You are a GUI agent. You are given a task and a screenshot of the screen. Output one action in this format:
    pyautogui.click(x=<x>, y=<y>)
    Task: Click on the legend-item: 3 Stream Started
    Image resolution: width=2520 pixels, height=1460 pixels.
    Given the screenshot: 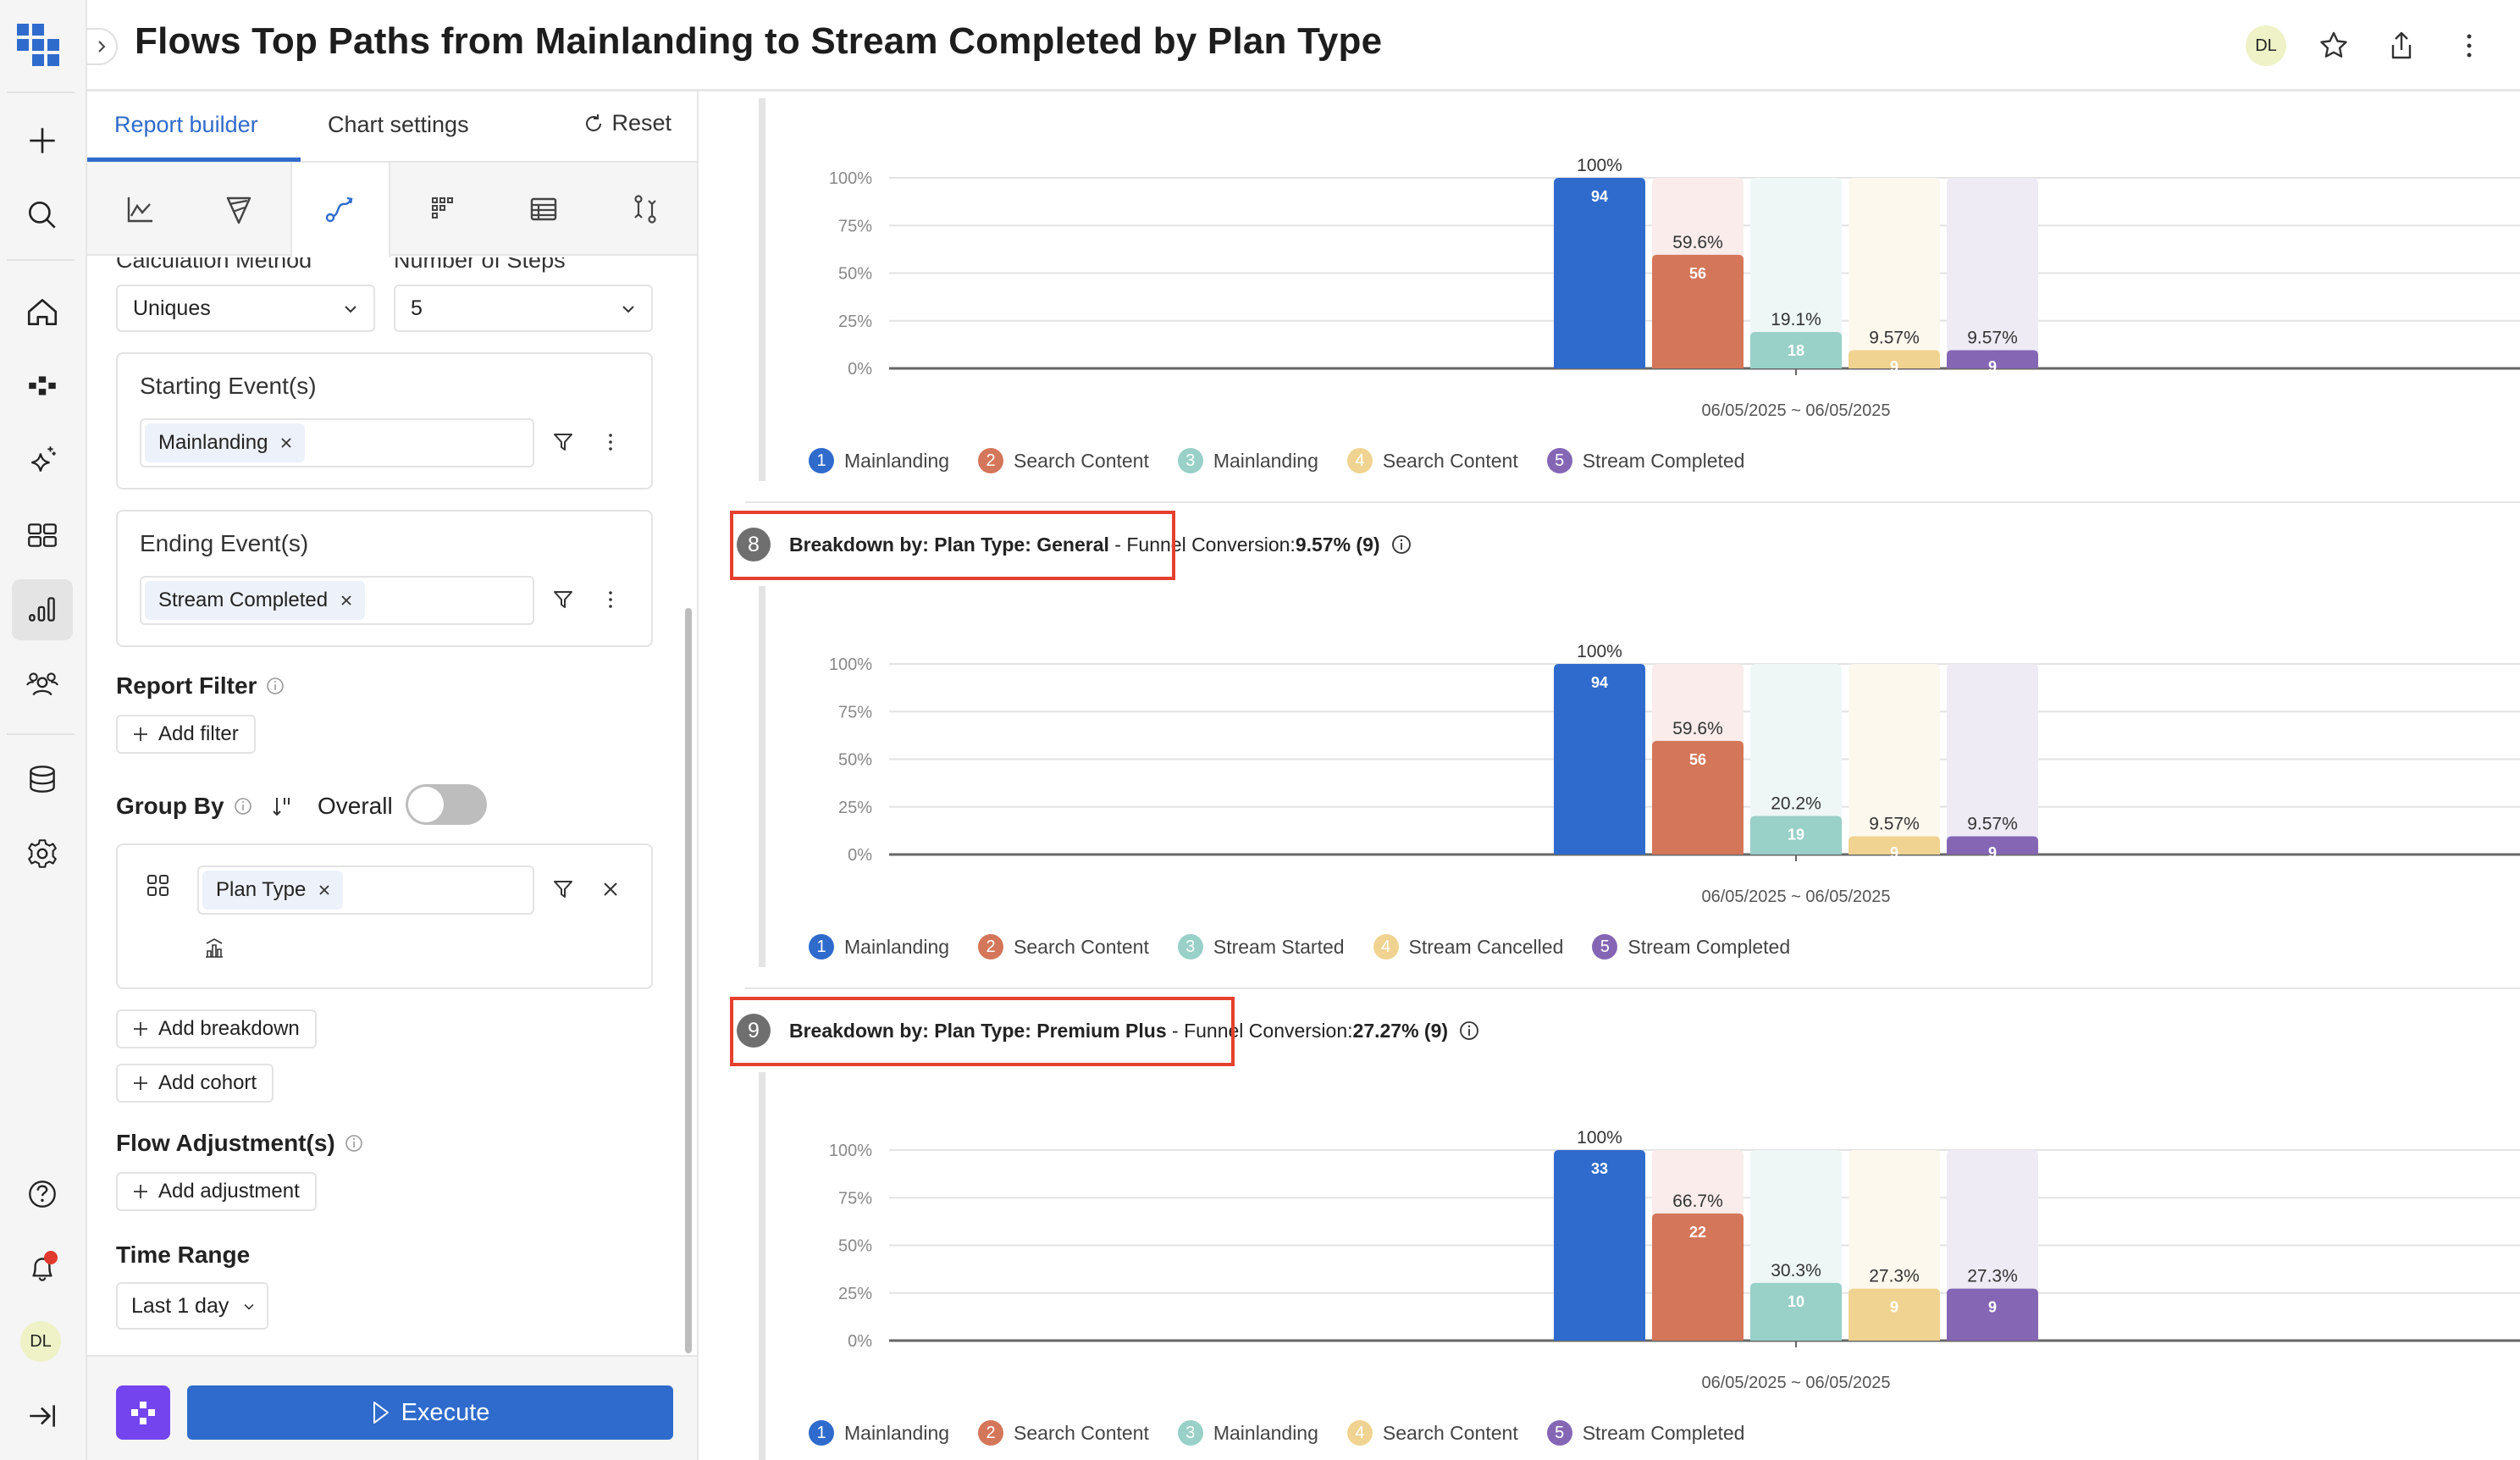 What is the action you would take?
    pyautogui.click(x=1261, y=947)
    